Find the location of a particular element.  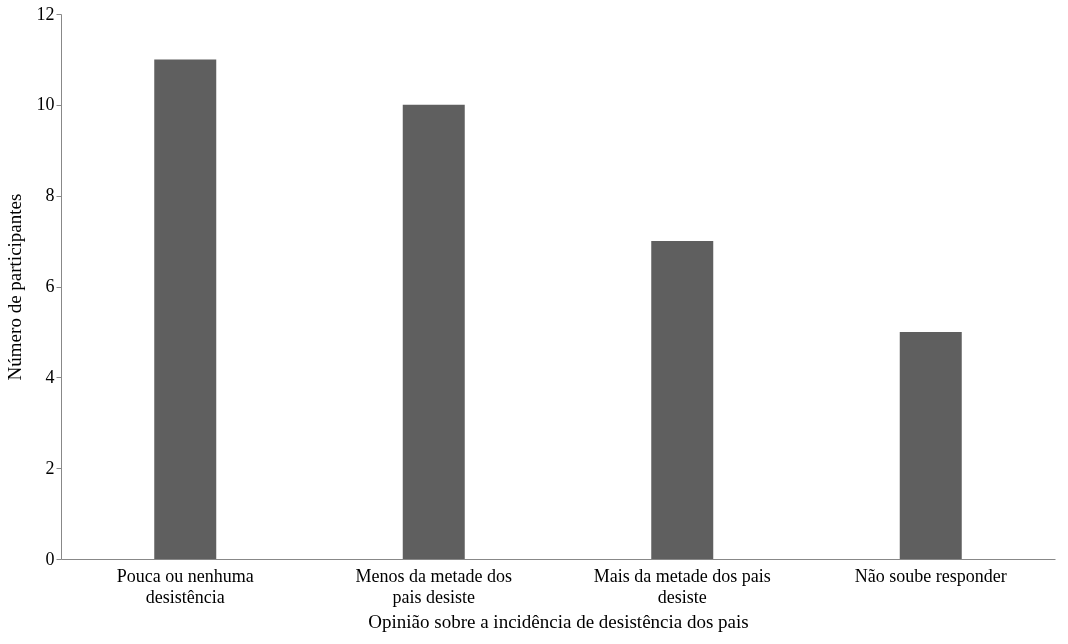

x-tick-label: Pouca ou nenhuma desistência is located at coordinates (185, 586).